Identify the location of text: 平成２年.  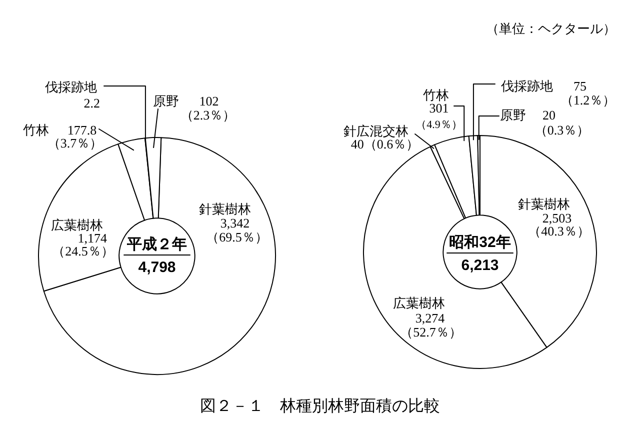
(156, 245).